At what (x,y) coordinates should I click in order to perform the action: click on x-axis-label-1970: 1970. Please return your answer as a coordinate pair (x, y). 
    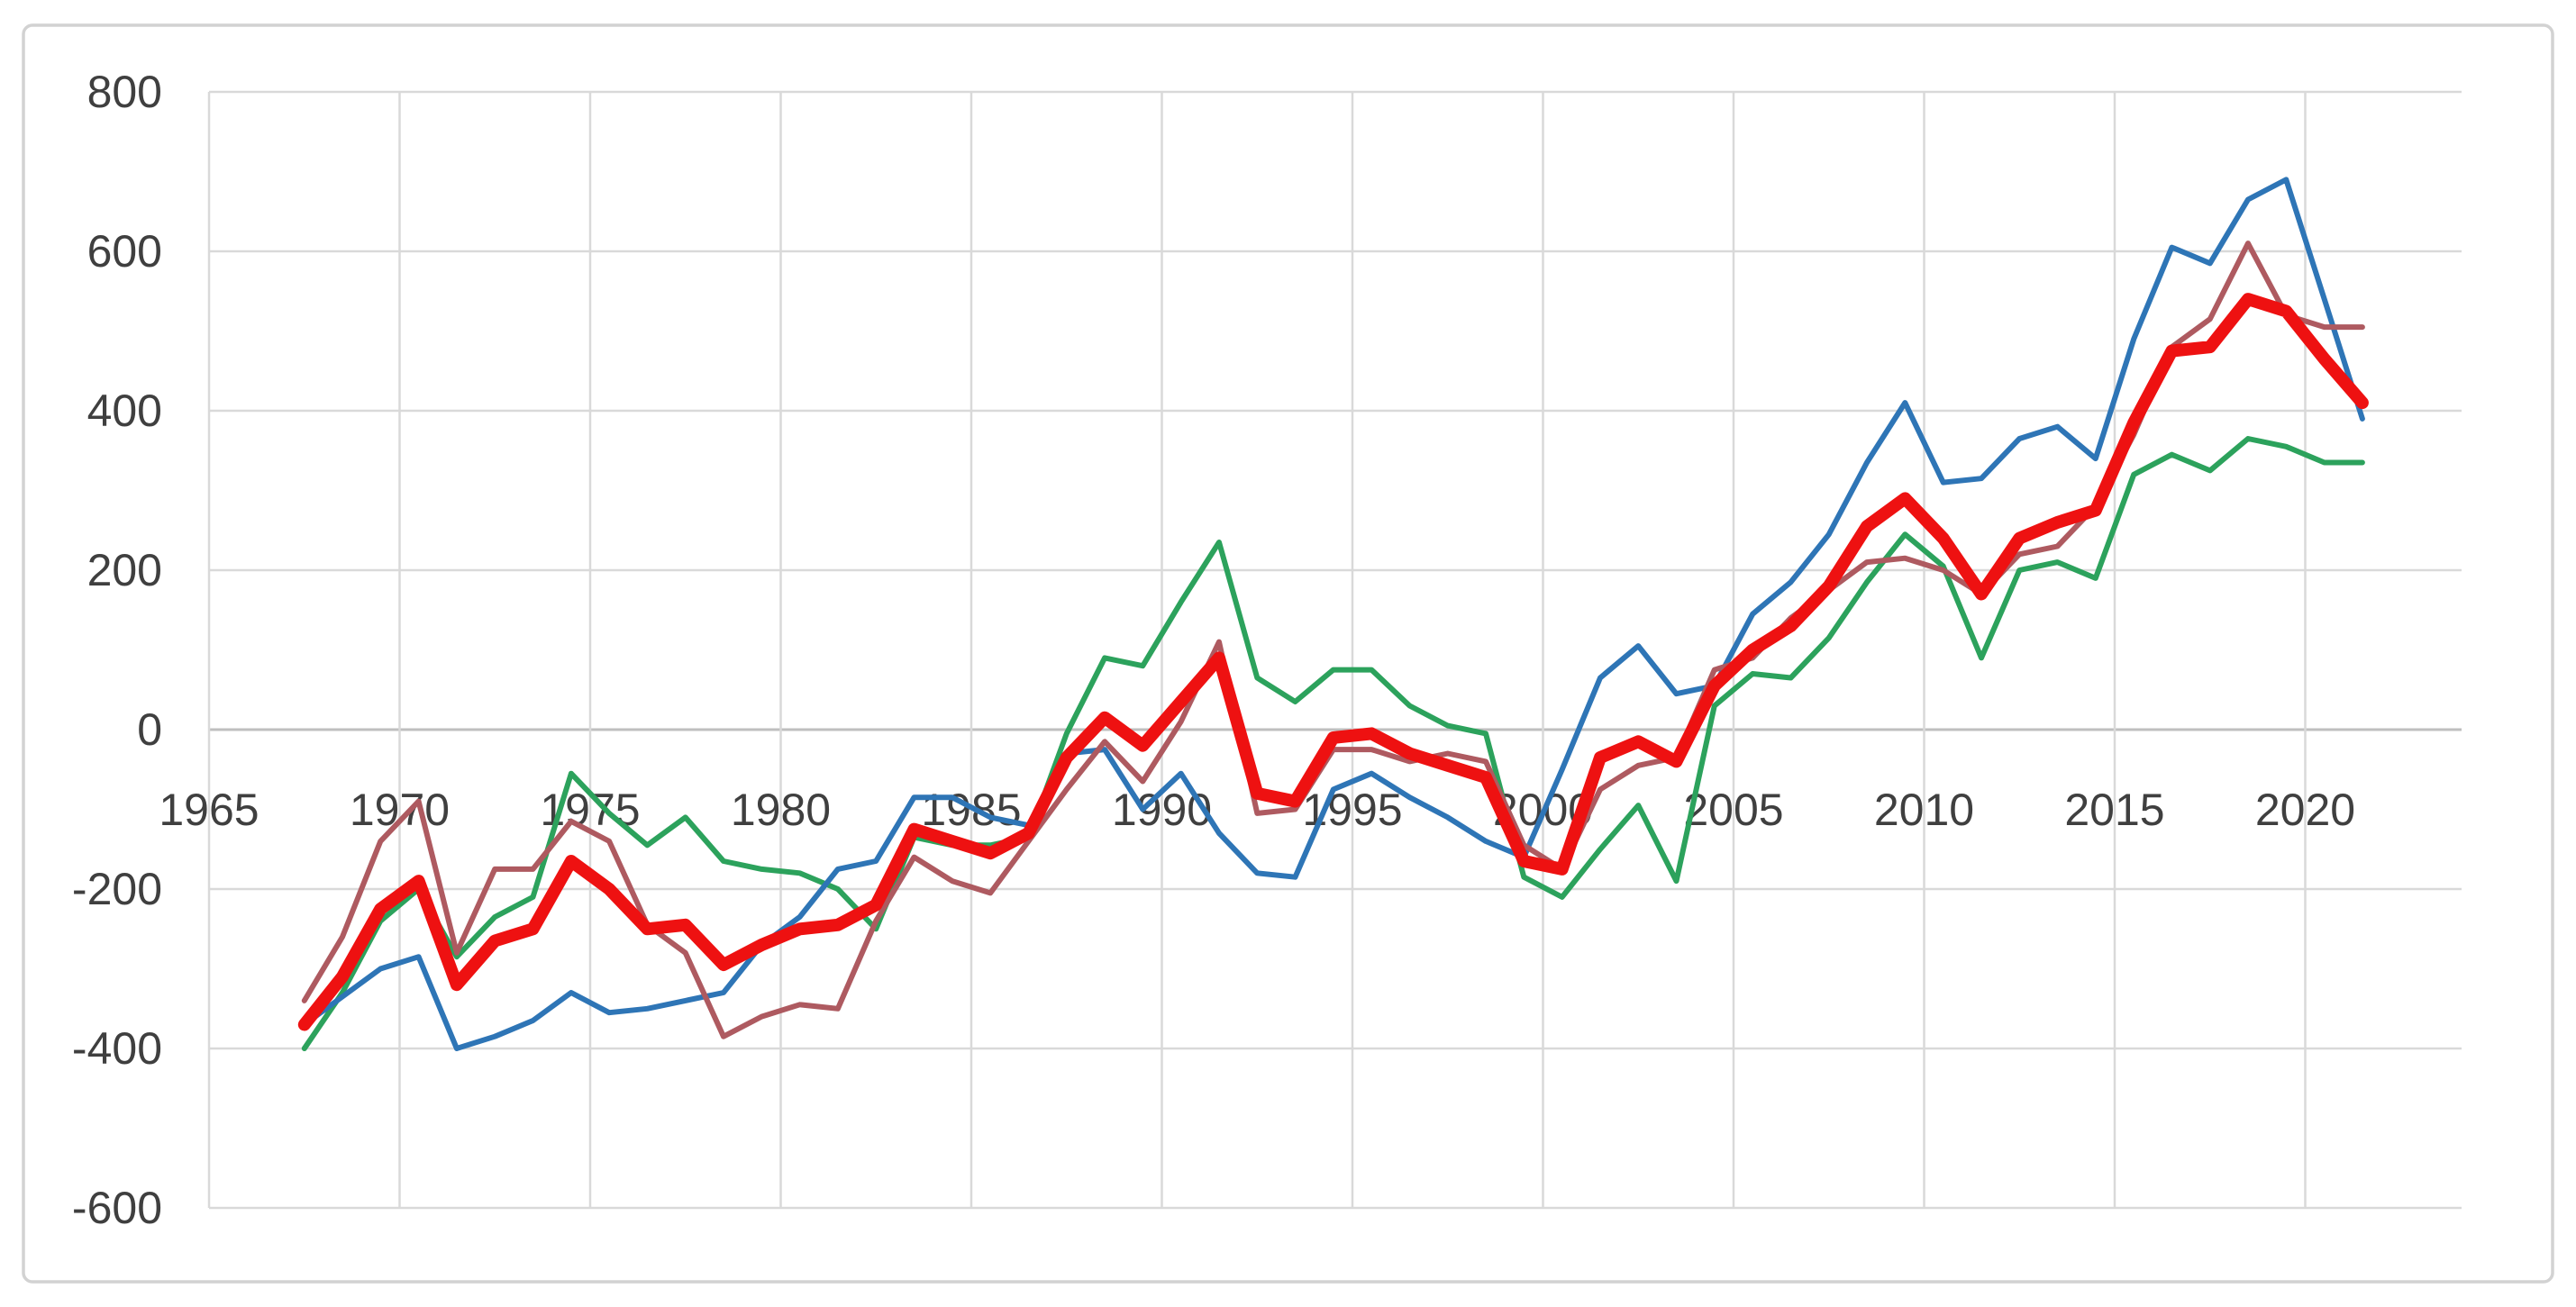
    Looking at the image, I should click on (400, 810).